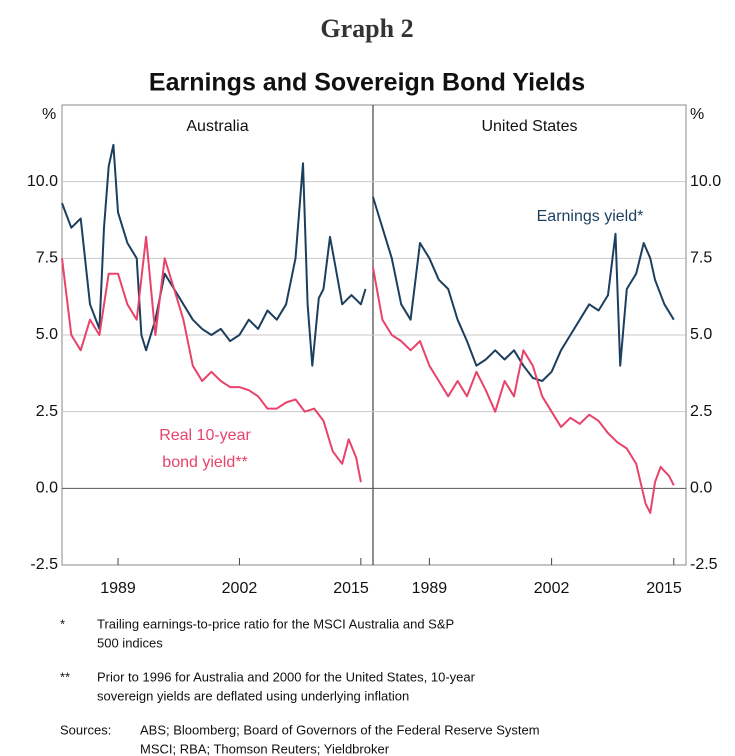 The width and height of the screenshot is (735, 756). What do you see at coordinates (65, 676) in the screenshot?
I see `footnote-marker: **` at bounding box center [65, 676].